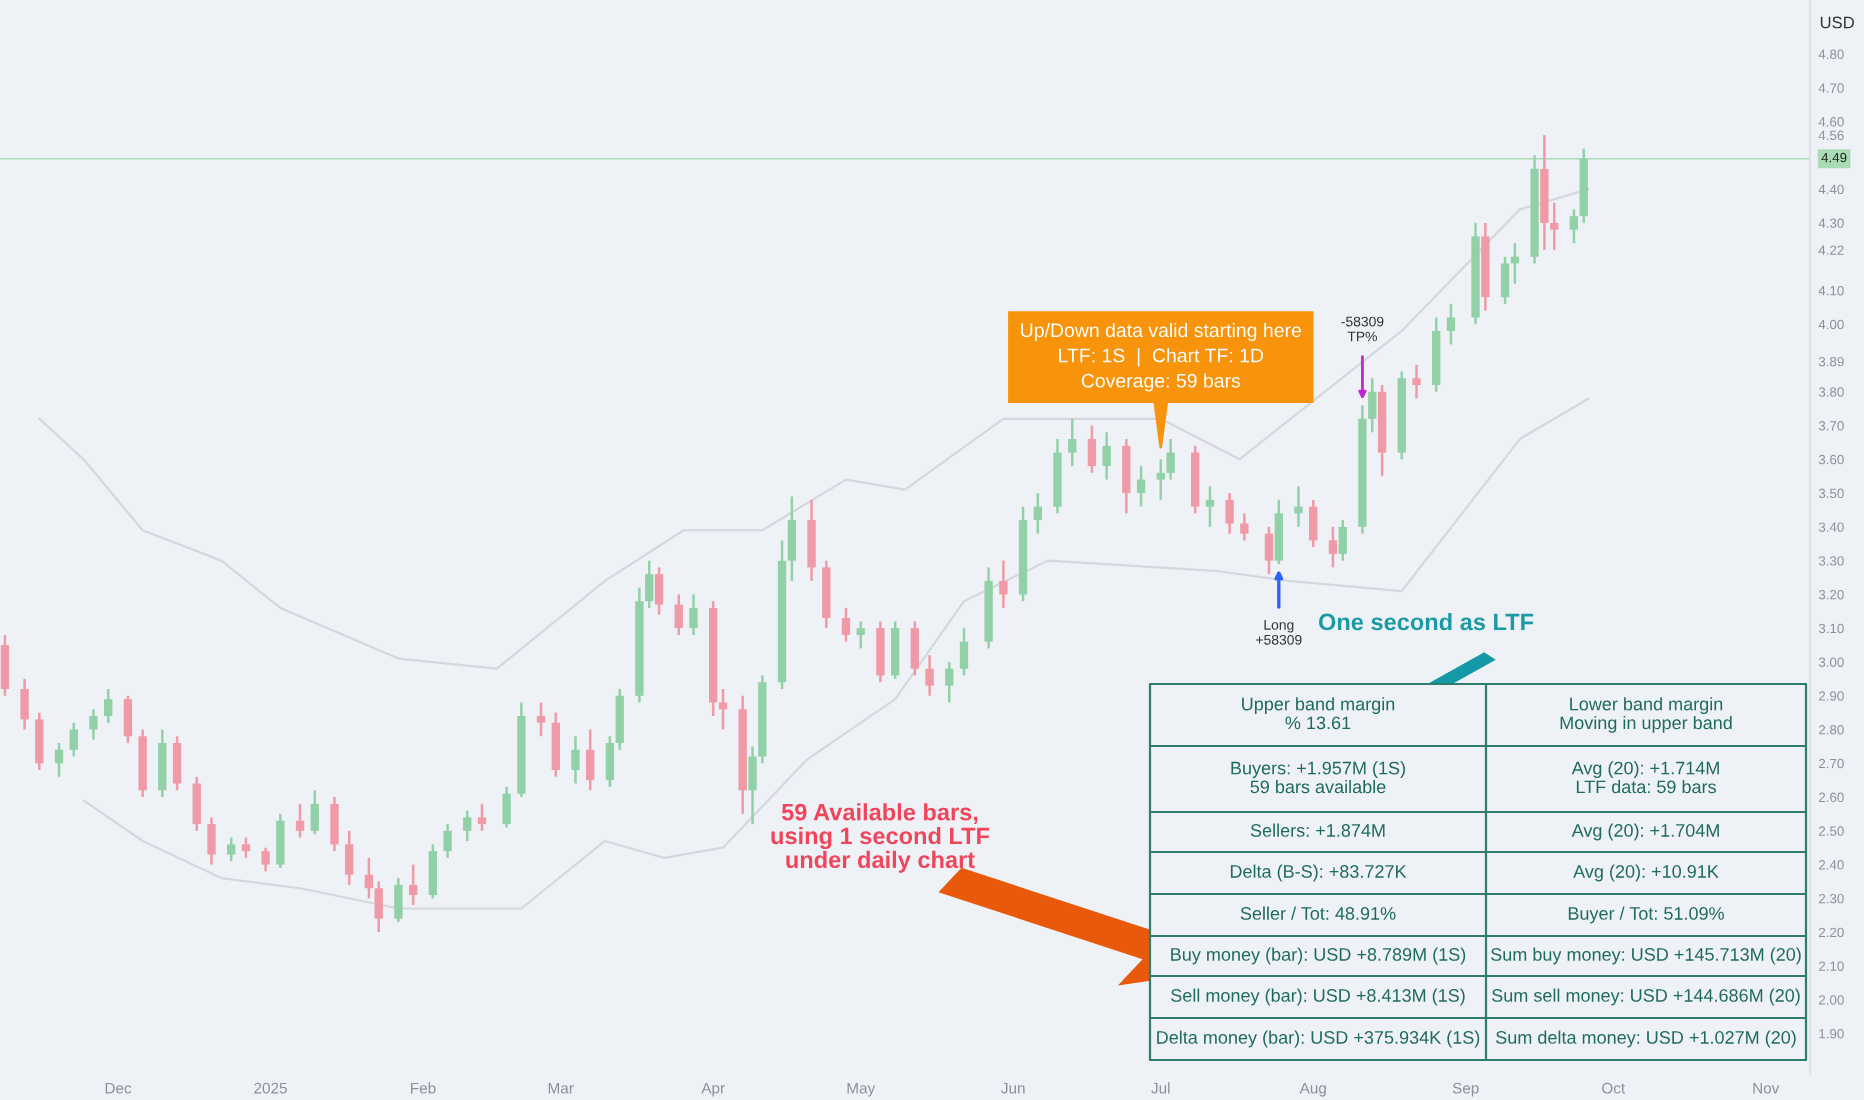  What do you see at coordinates (1318, 1039) in the screenshot?
I see `annotation: Delta money (bar): USD +375.934K (1S)` at bounding box center [1318, 1039].